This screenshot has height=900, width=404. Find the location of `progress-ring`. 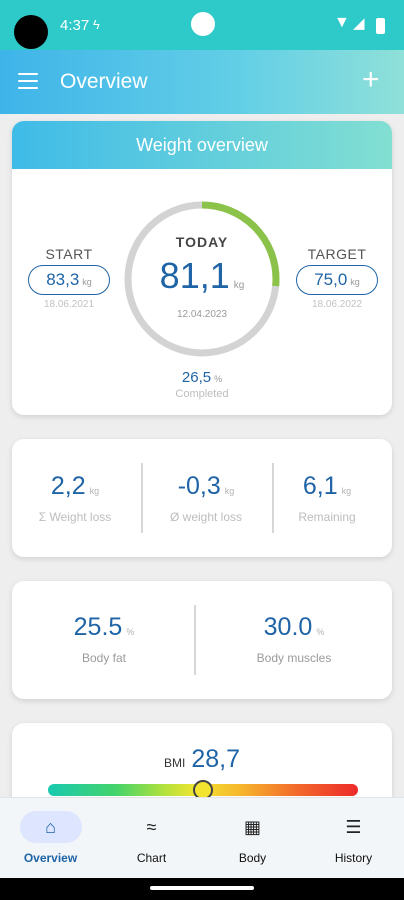

progress-ring is located at coordinates (202, 279).